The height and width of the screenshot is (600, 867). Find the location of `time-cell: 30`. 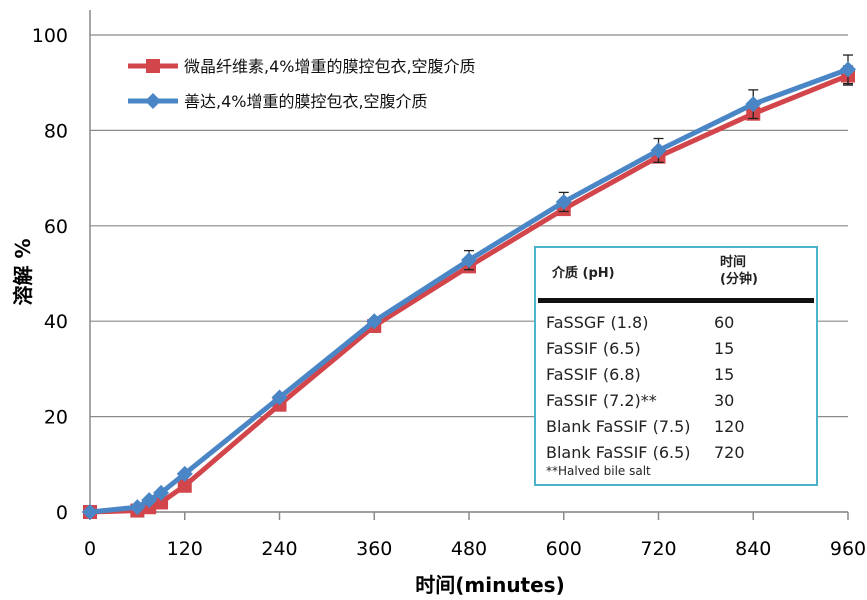

time-cell: 30 is located at coordinates (724, 400).